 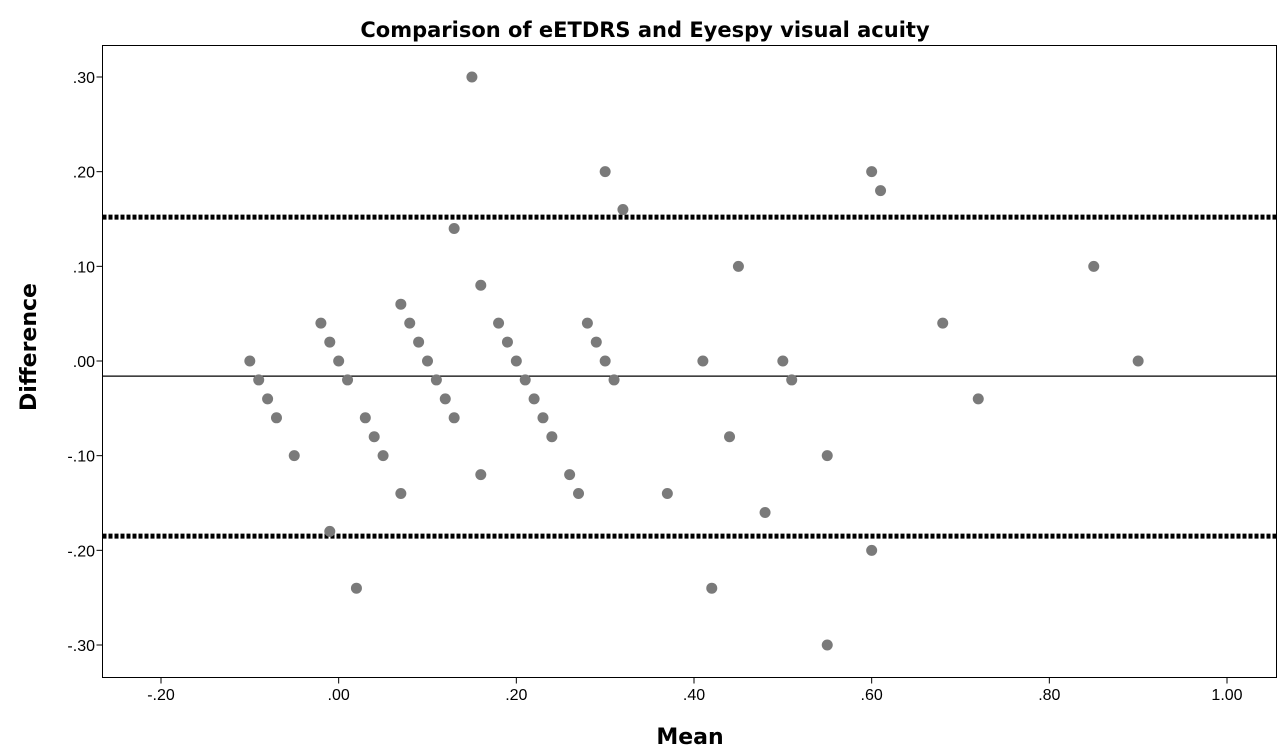 What do you see at coordinates (161, 695) in the screenshot?
I see `x-tick-label: -.20` at bounding box center [161, 695].